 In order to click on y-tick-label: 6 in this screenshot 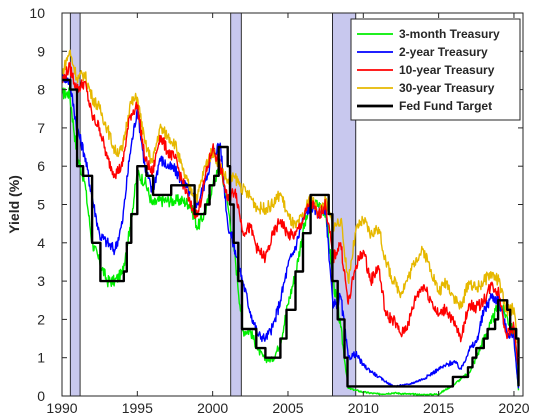, I will do `click(41, 166)`.